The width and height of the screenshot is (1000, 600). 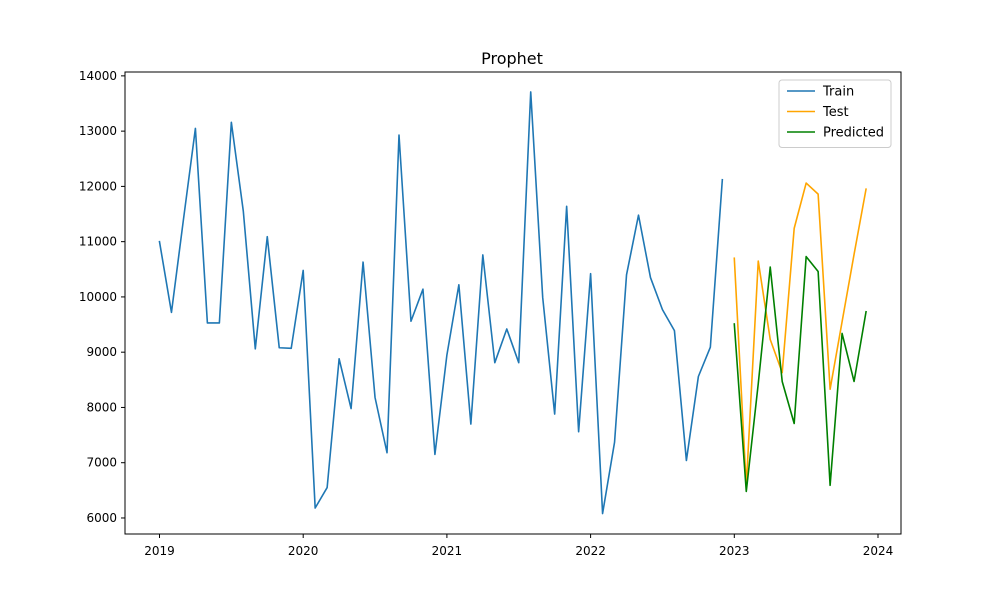 I want to click on y-tick-label: 9000, so click(x=101, y=352).